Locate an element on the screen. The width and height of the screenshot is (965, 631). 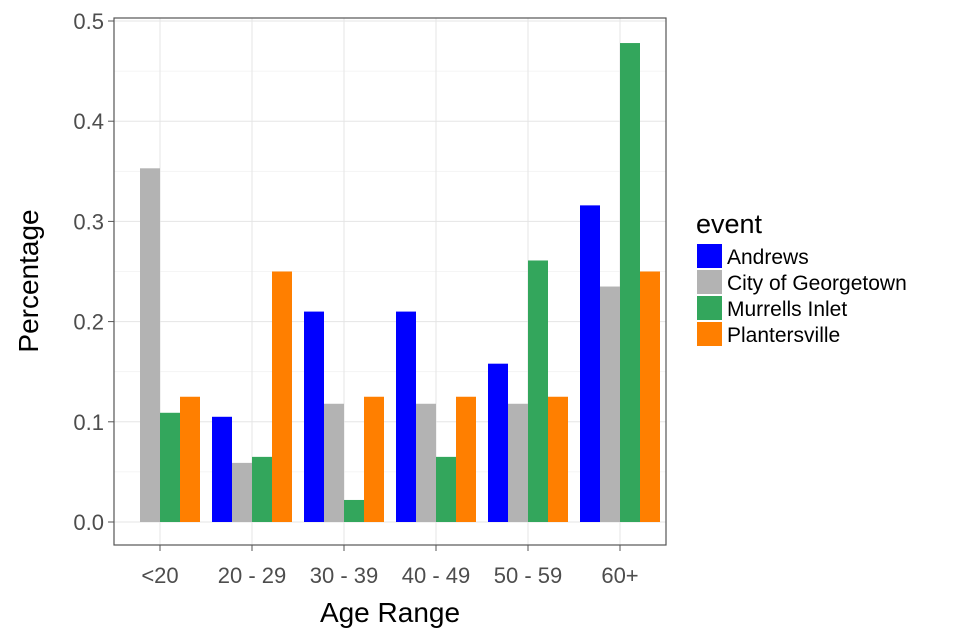
legend-label: Murrells Inlet is located at coordinates (787, 309).